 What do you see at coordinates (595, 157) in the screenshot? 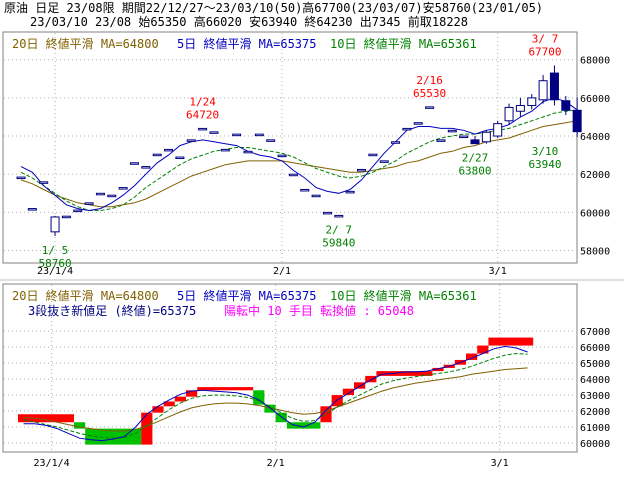
I see `candle-y-axis: 58000 60000 62000 64000 66000 68000` at bounding box center [595, 157].